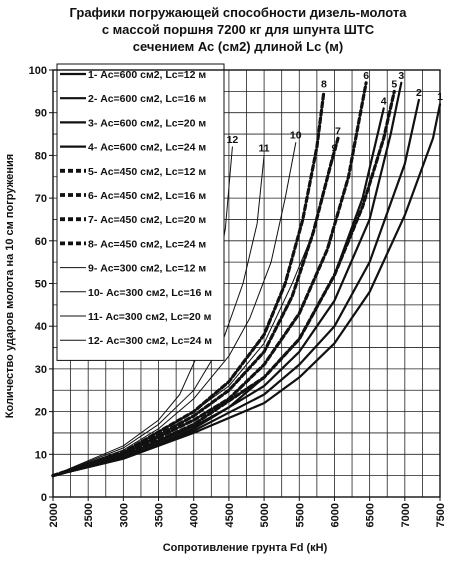 The width and height of the screenshot is (454, 562). I want to click on legend-entry-4: 4- Ас=600 см2, Lc=24 м, so click(147, 148).